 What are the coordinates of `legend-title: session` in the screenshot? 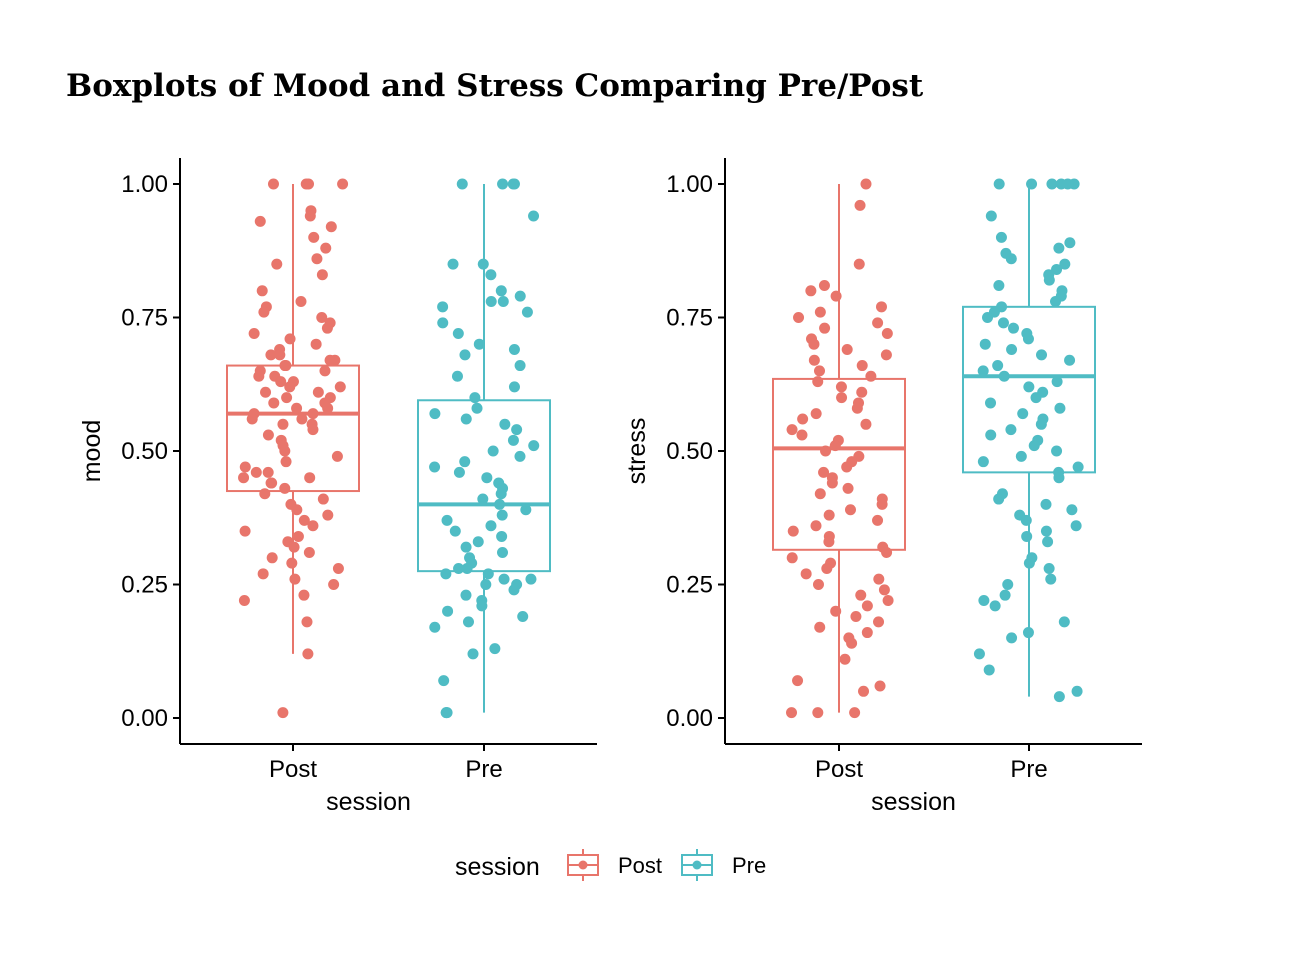 It's located at (497, 867).